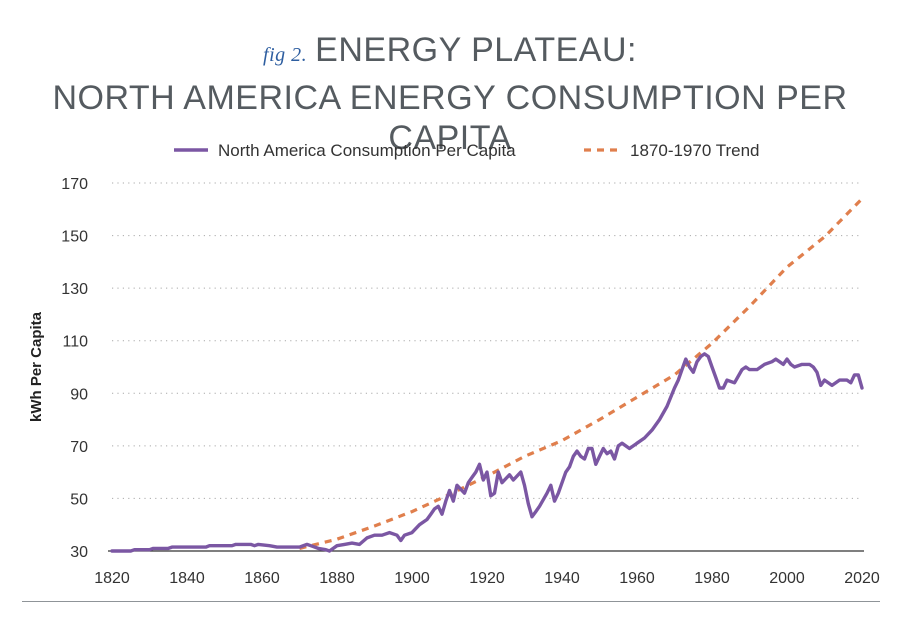 Image resolution: width=900 pixels, height=625 pixels. Describe the element at coordinates (562, 578) in the screenshot. I see `x-tick-label: 1940` at that location.